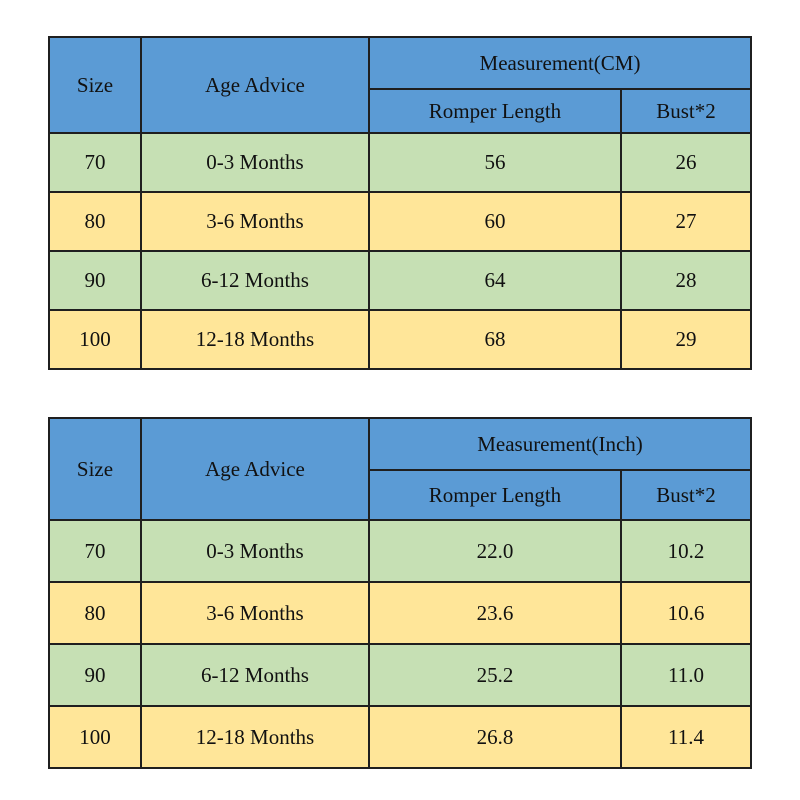 This screenshot has height=800, width=800. Describe the element at coordinates (686, 280) in the screenshot. I see `bust-cell: 28` at that location.